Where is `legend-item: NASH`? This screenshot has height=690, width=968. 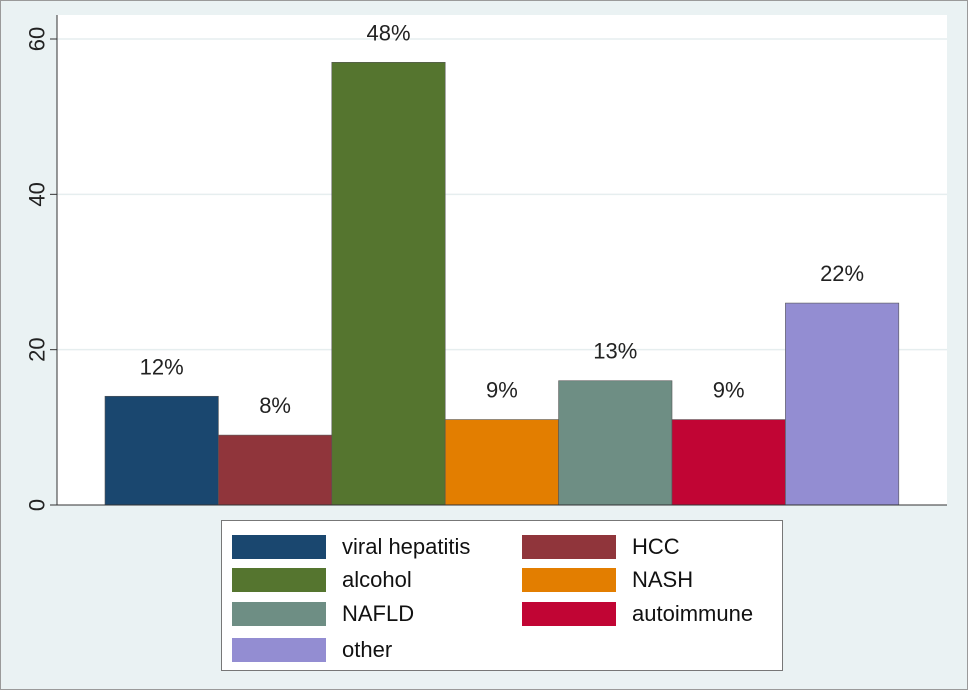
legend-item: NASH is located at coordinates (607, 580).